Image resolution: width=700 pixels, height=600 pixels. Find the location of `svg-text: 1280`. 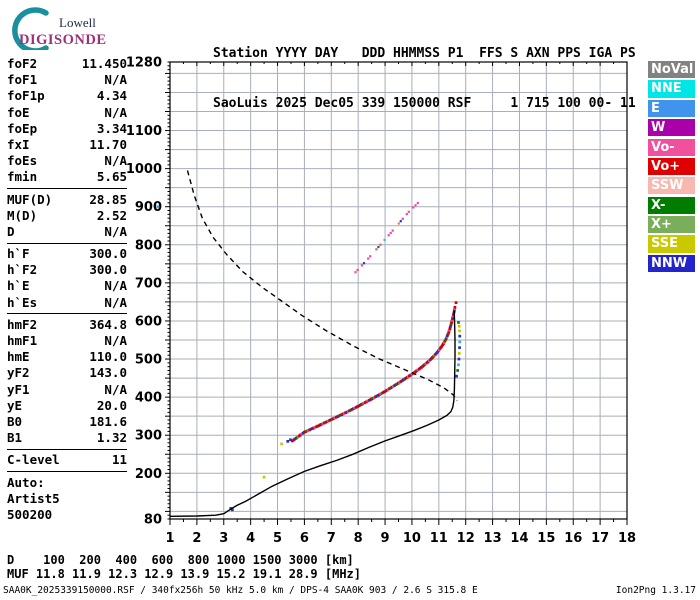

svg-text: 1280 is located at coordinates (144, 63).